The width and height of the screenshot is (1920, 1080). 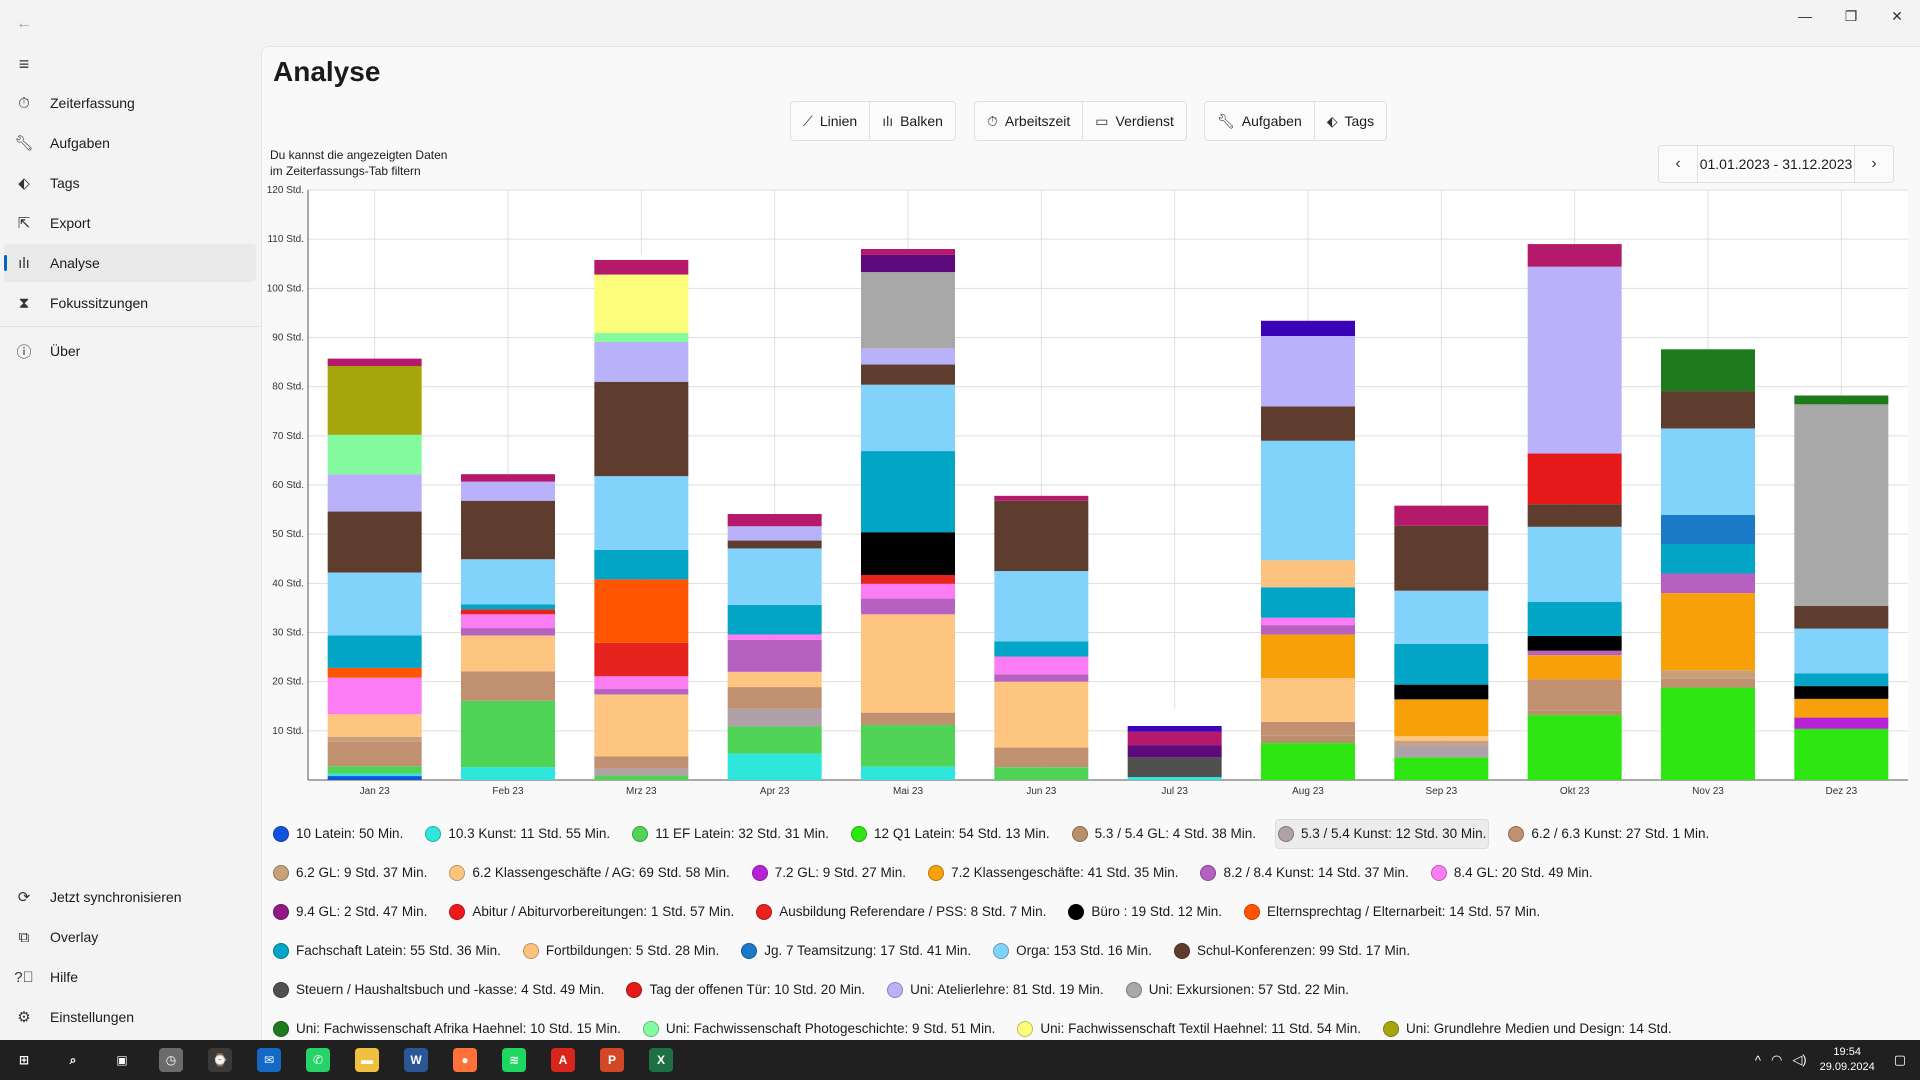 I want to click on lines-button: ⟋ Linien, so click(x=831, y=121).